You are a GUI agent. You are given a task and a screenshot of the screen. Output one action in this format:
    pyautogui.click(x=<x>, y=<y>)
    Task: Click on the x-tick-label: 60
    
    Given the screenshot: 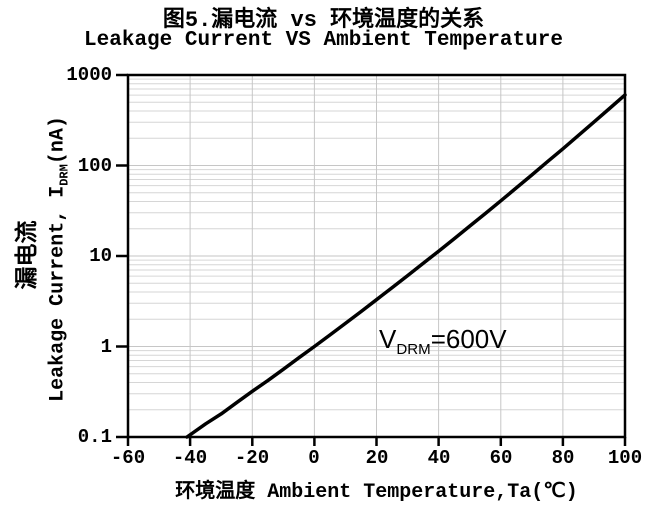 What is the action you would take?
    pyautogui.click(x=501, y=458)
    